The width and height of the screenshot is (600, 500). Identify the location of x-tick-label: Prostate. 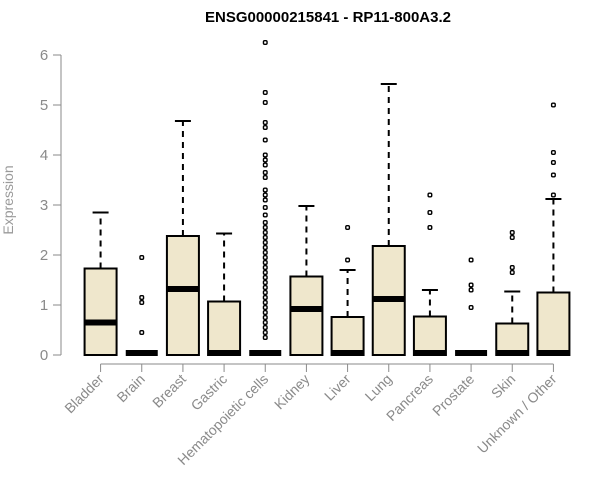
(453, 395).